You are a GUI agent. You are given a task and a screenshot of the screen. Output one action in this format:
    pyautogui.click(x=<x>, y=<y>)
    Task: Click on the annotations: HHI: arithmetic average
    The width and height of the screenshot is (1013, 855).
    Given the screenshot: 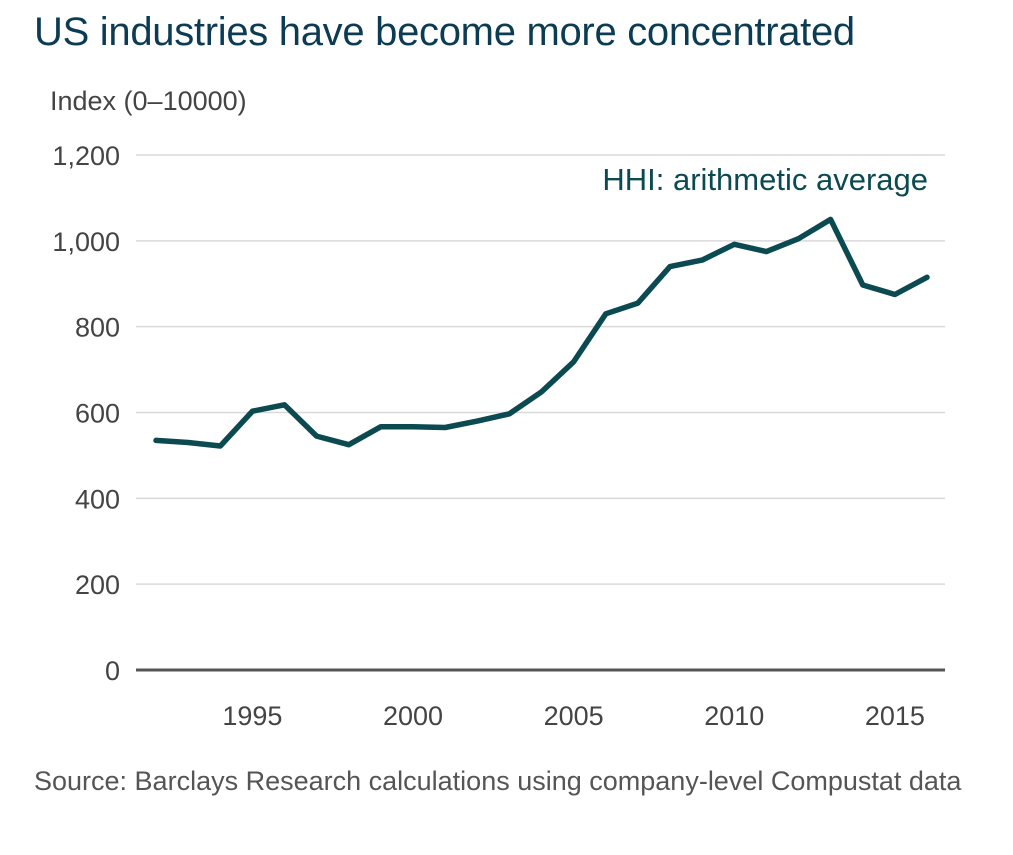 What is the action you would take?
    pyautogui.click(x=765, y=179)
    